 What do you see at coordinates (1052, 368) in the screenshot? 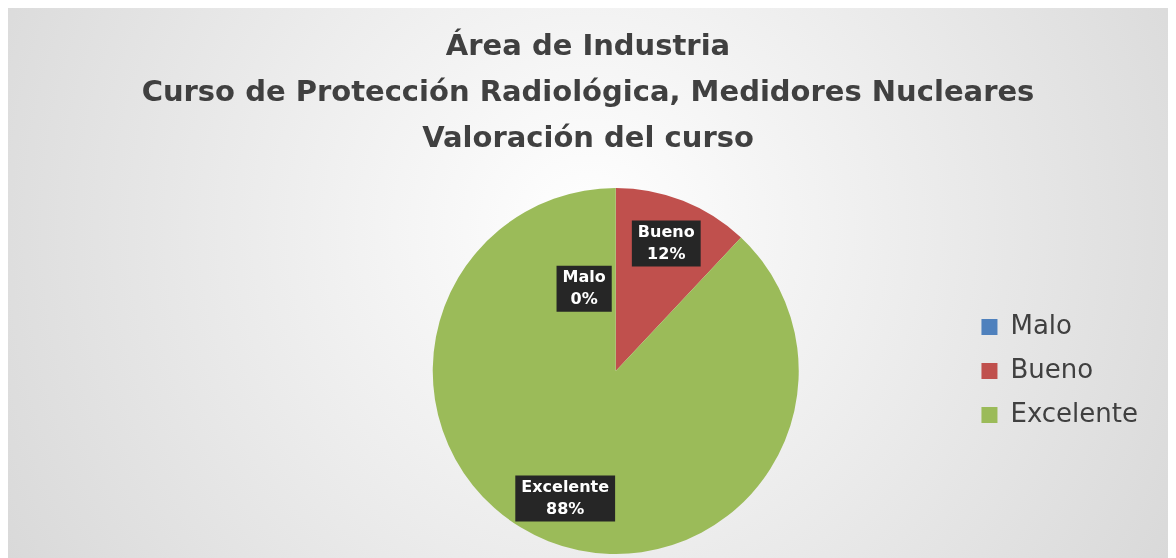
I see `legend-label: Bueno` at bounding box center [1052, 368].